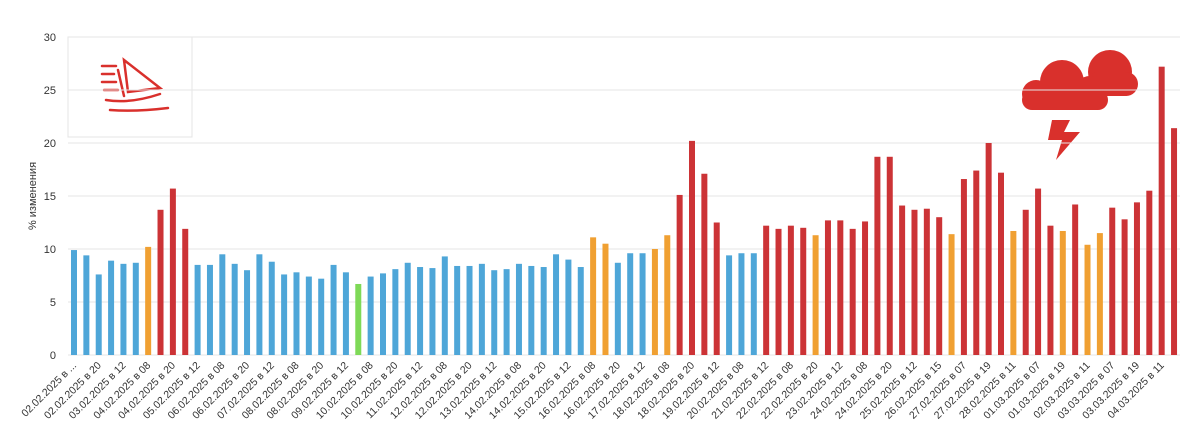 This screenshot has width=1200, height=444. Describe the element at coordinates (130, 87) in the screenshot. I see `ship-icon` at that location.